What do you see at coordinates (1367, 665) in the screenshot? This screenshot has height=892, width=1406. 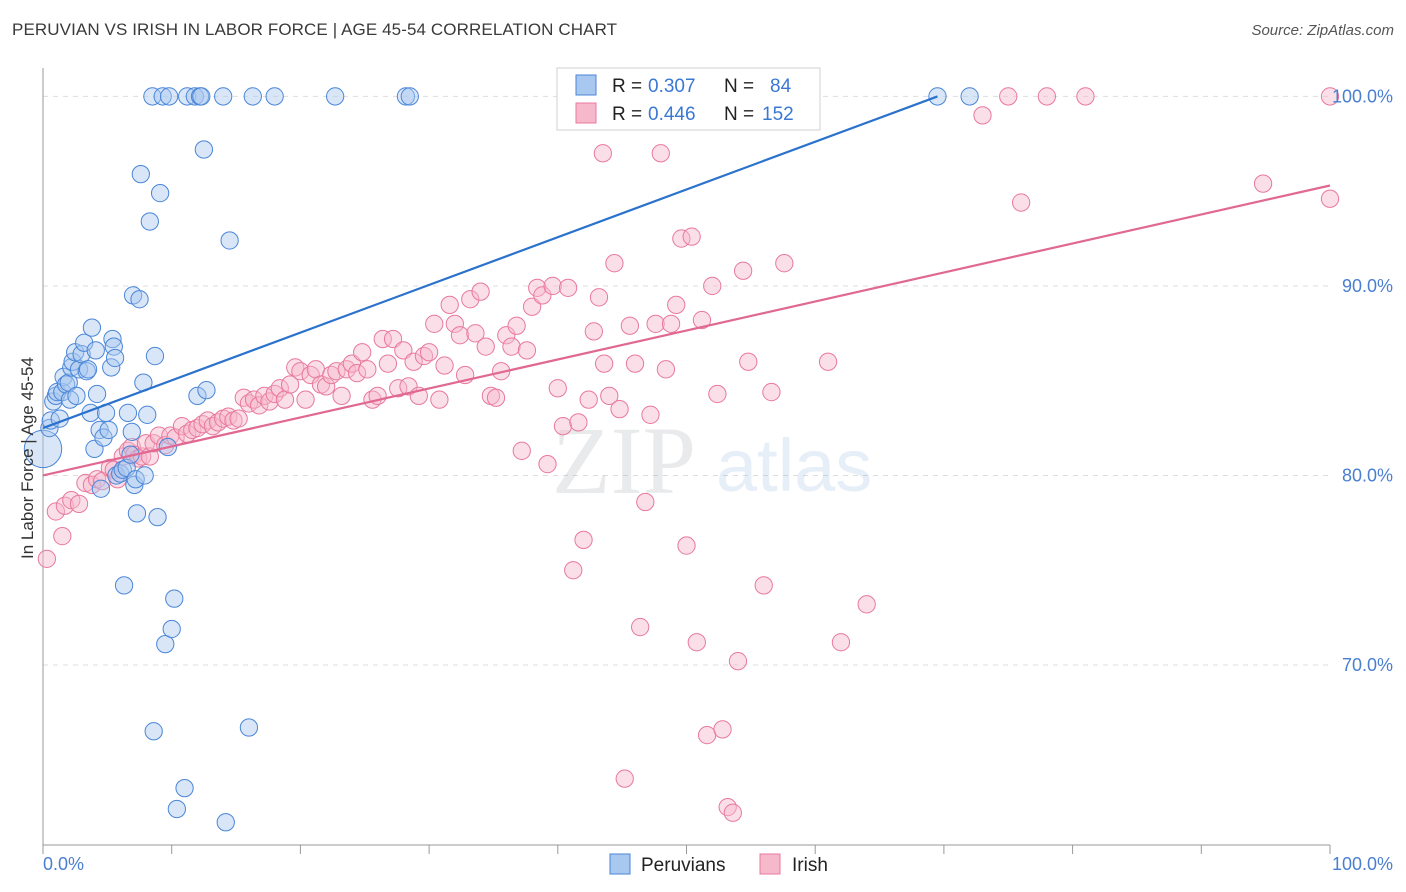 I see `y-tick-label: 70.0%` at bounding box center [1367, 665].